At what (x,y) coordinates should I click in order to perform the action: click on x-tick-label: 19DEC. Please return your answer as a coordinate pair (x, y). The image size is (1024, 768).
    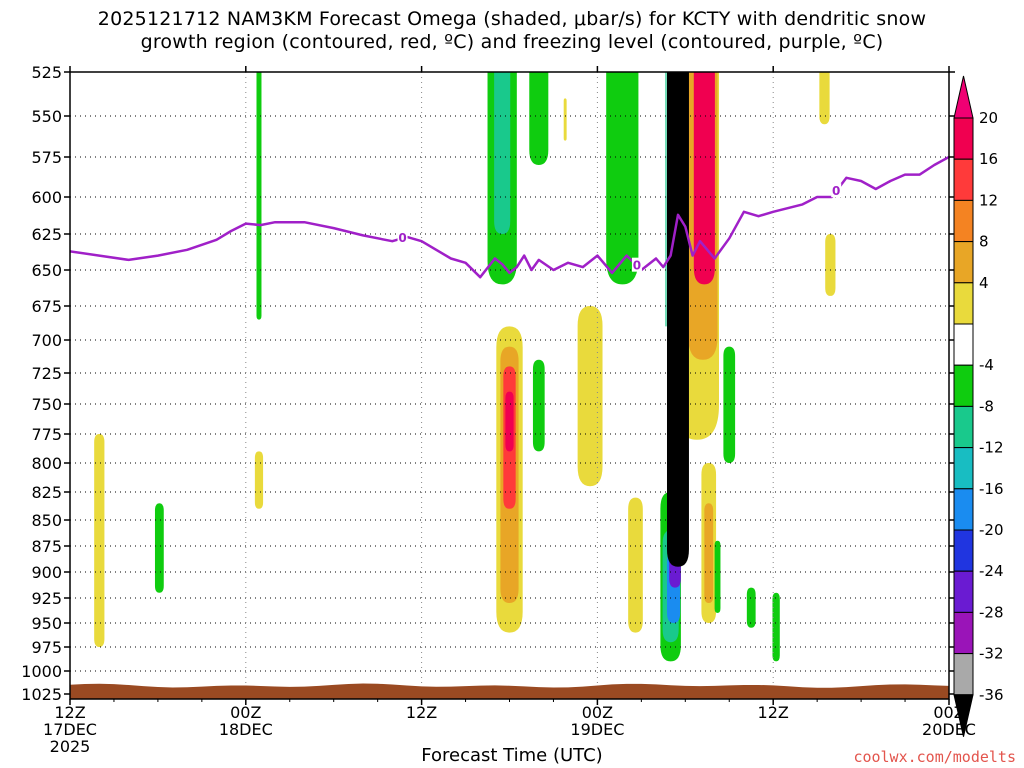
    Looking at the image, I should click on (597, 729).